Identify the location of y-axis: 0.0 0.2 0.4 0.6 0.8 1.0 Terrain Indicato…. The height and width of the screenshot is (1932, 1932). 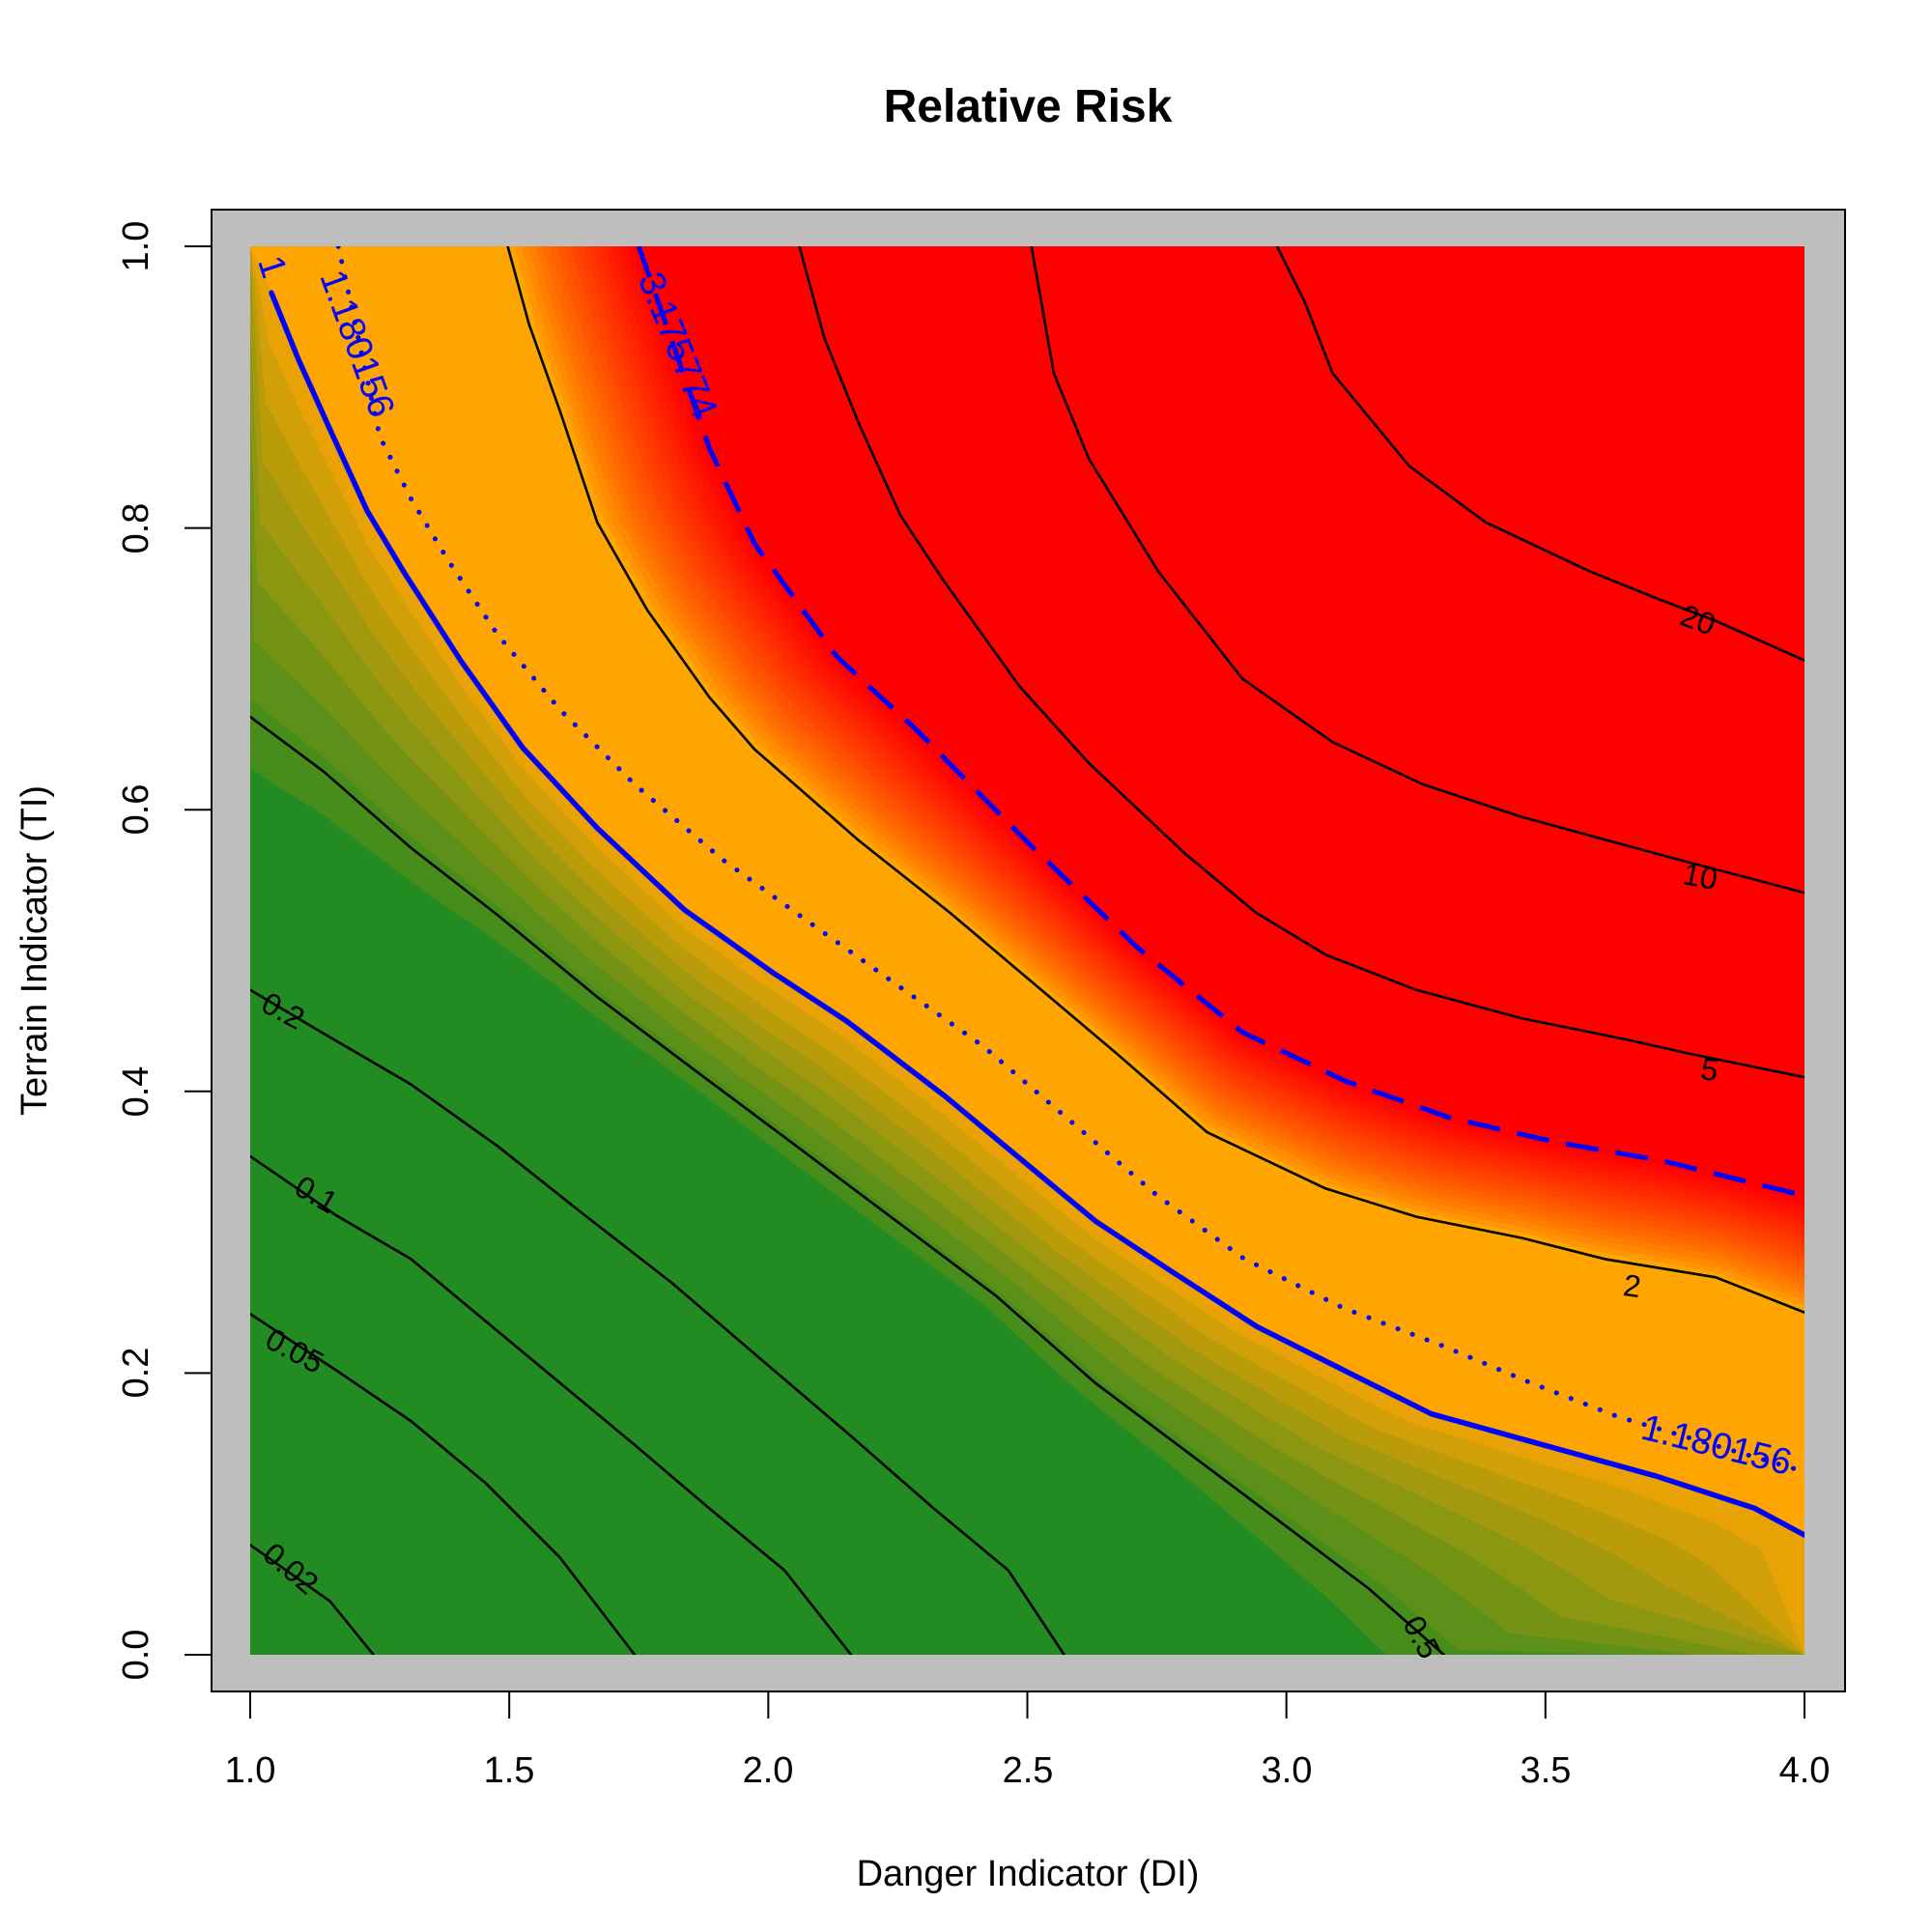
(113, 951).